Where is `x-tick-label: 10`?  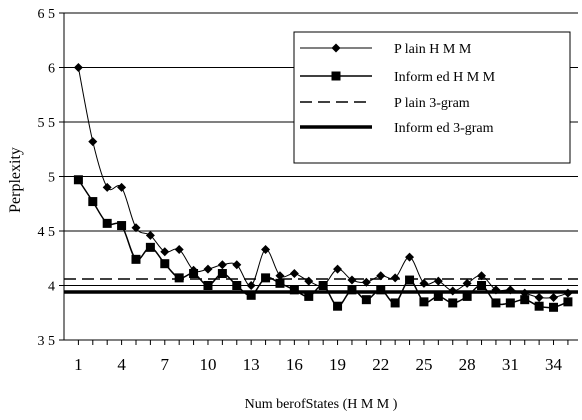 x-tick-label: 10 is located at coordinates (207, 364).